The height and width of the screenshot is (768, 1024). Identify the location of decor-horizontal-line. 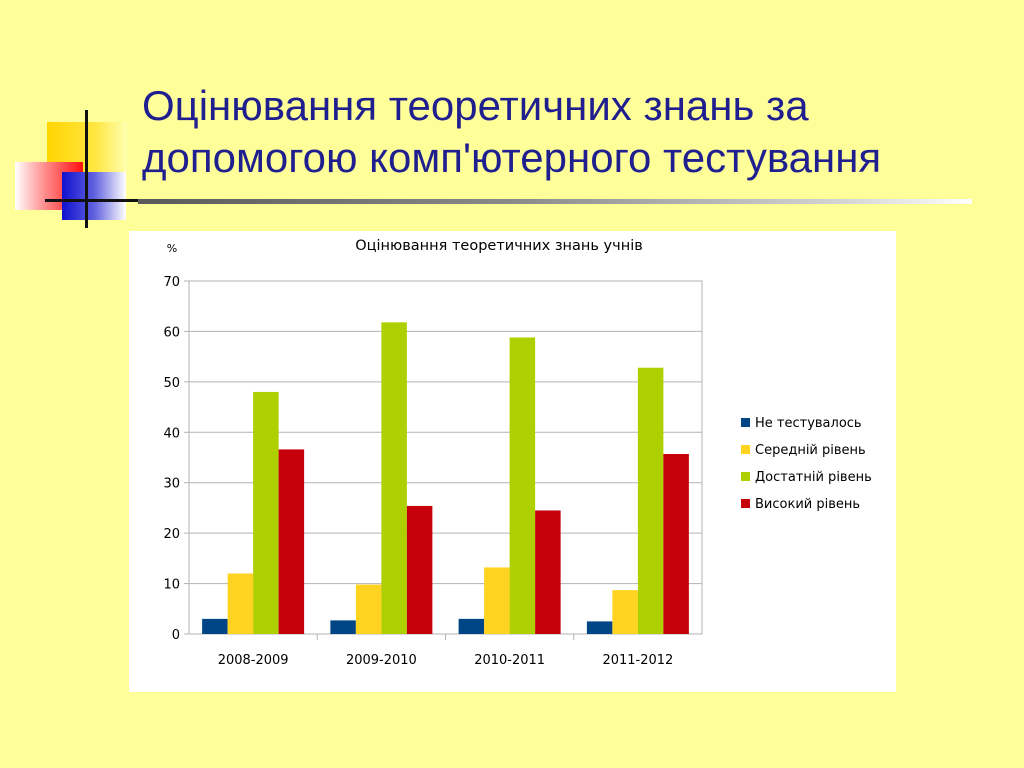
(95, 200).